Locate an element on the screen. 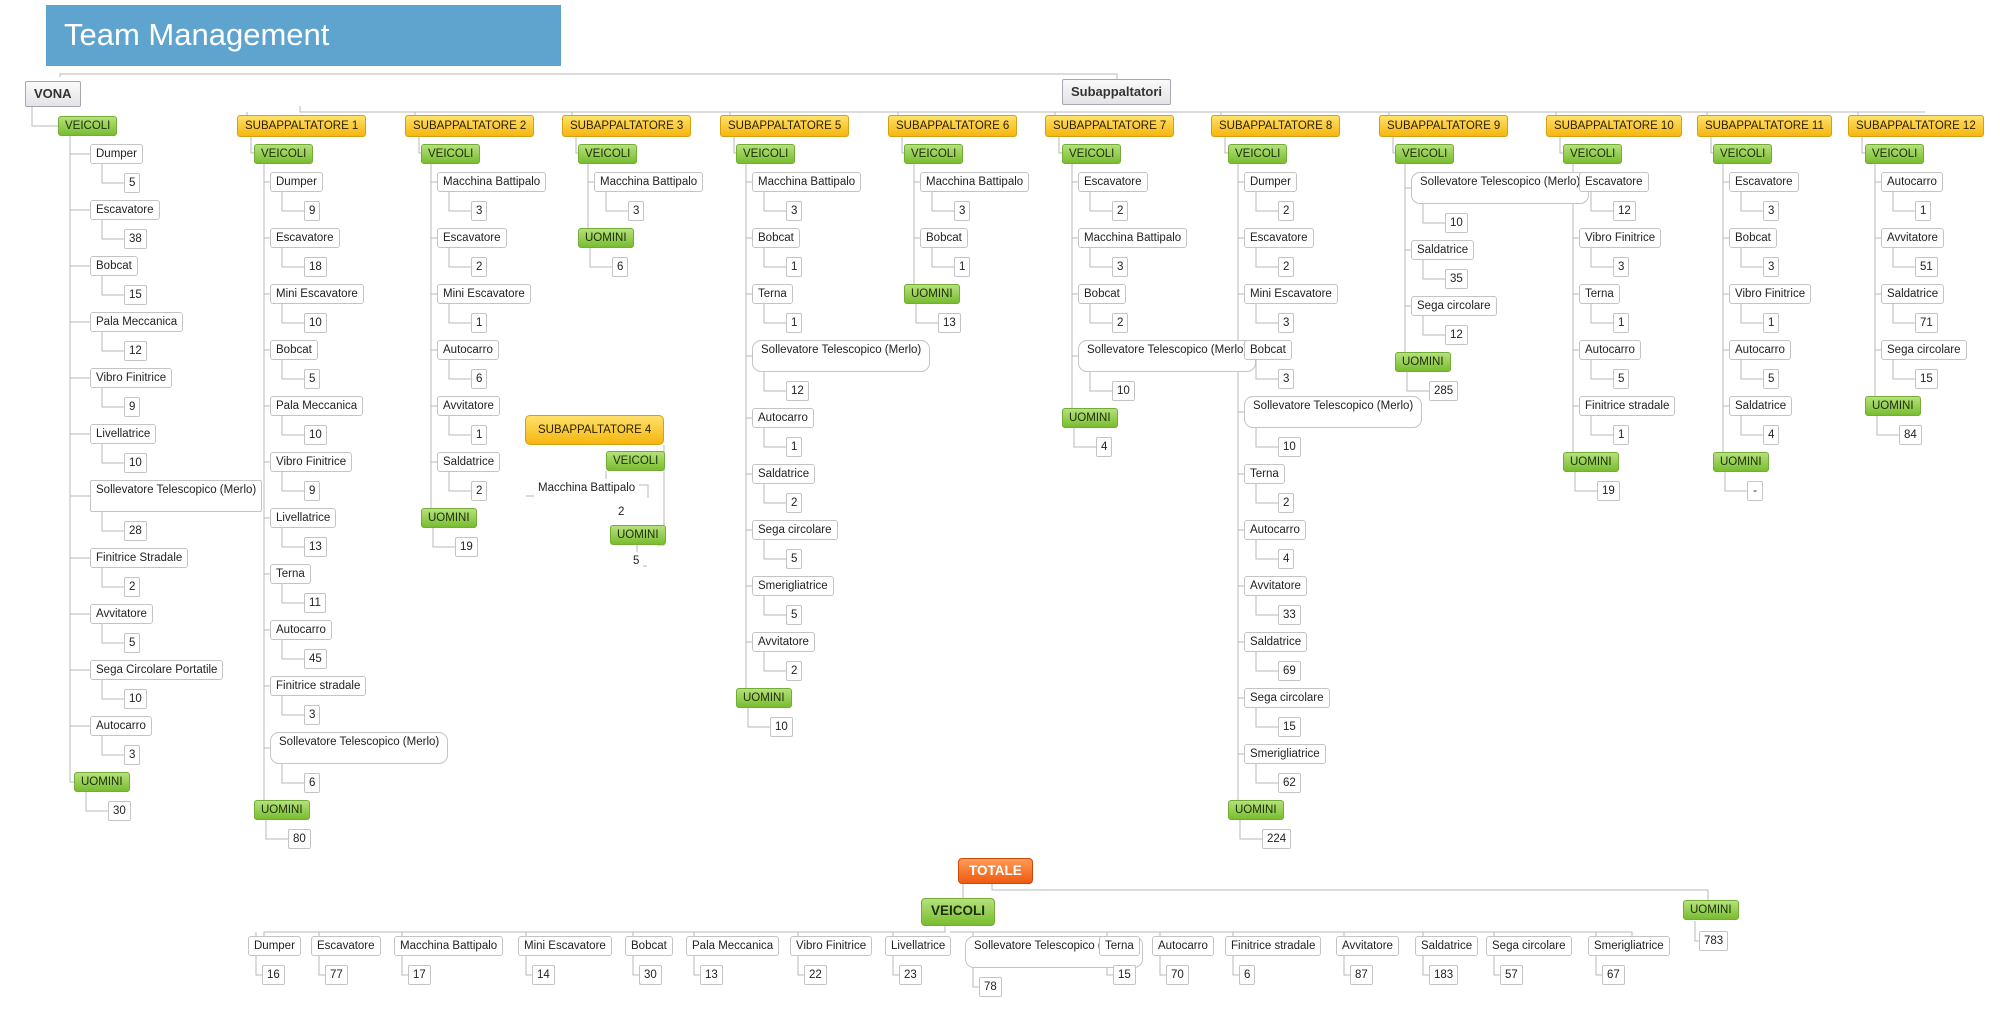  totale-vehicle-6: Vibro Finitrice is located at coordinates (831, 946).